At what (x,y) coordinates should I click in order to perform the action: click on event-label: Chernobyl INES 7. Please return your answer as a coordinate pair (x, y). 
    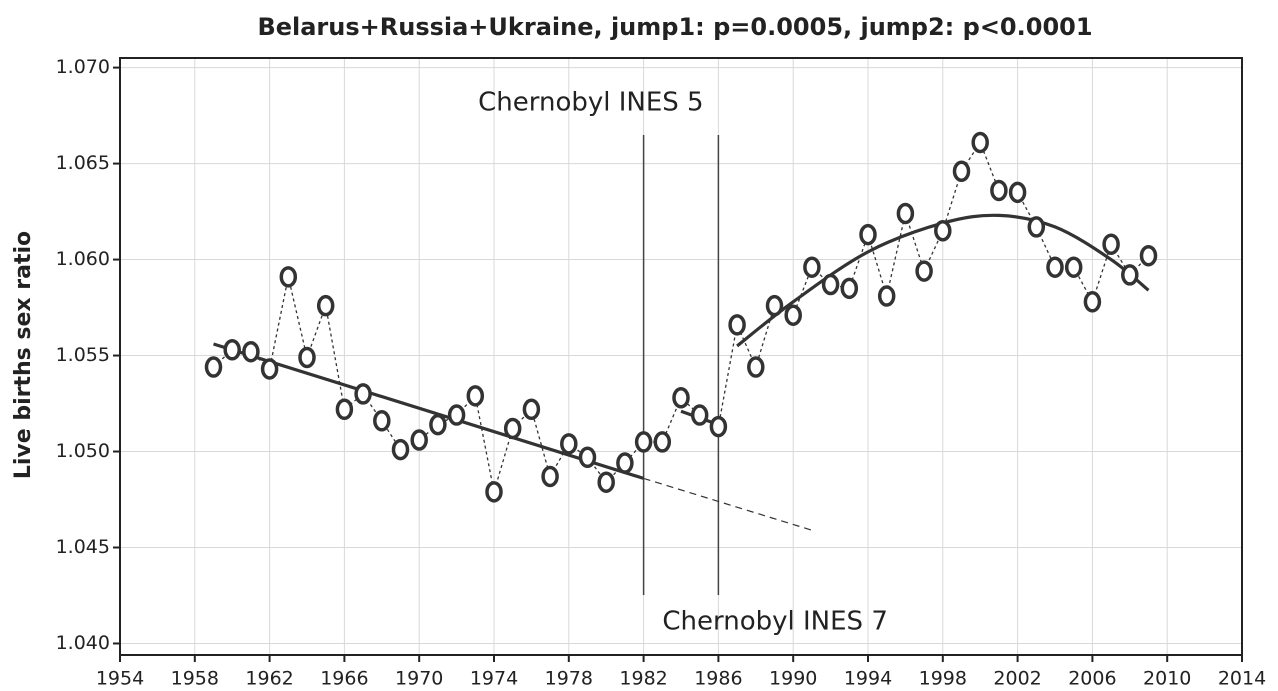
    Looking at the image, I should click on (774, 622).